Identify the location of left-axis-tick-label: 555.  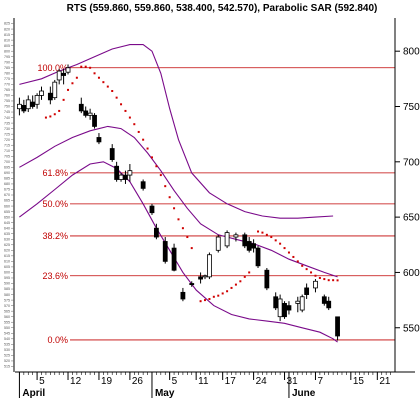
(7, 322).